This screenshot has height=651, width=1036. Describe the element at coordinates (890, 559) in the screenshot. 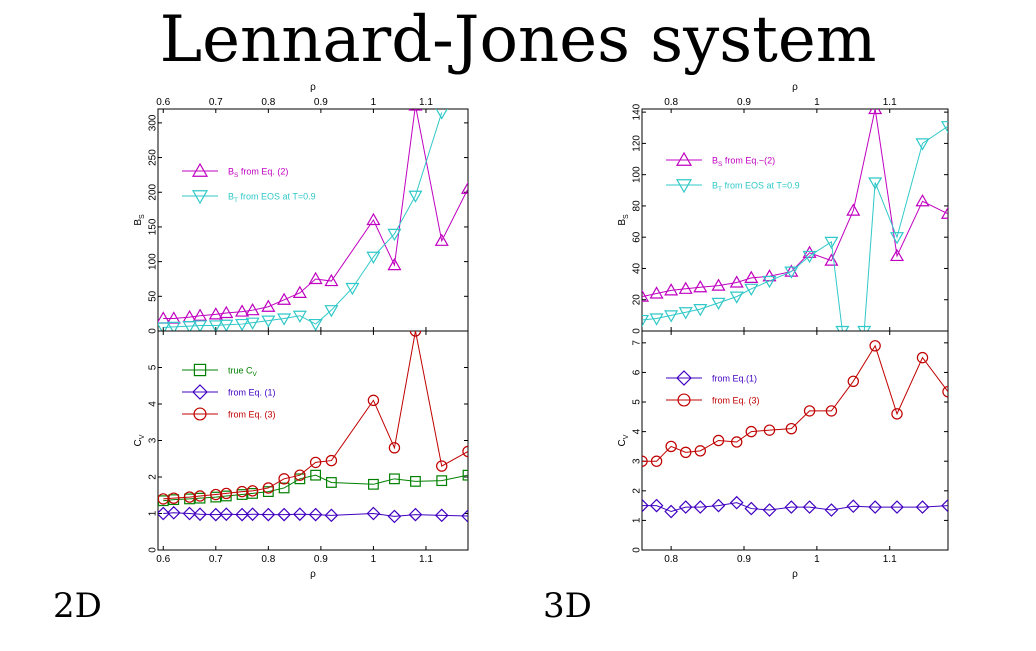

I see `x-tick-label: 1.1` at that location.